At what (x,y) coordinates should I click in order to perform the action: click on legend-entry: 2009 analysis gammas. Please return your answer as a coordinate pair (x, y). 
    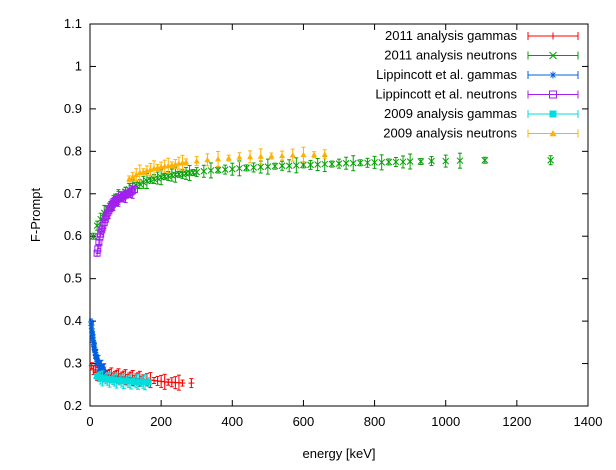
    Looking at the image, I should click on (481, 113).